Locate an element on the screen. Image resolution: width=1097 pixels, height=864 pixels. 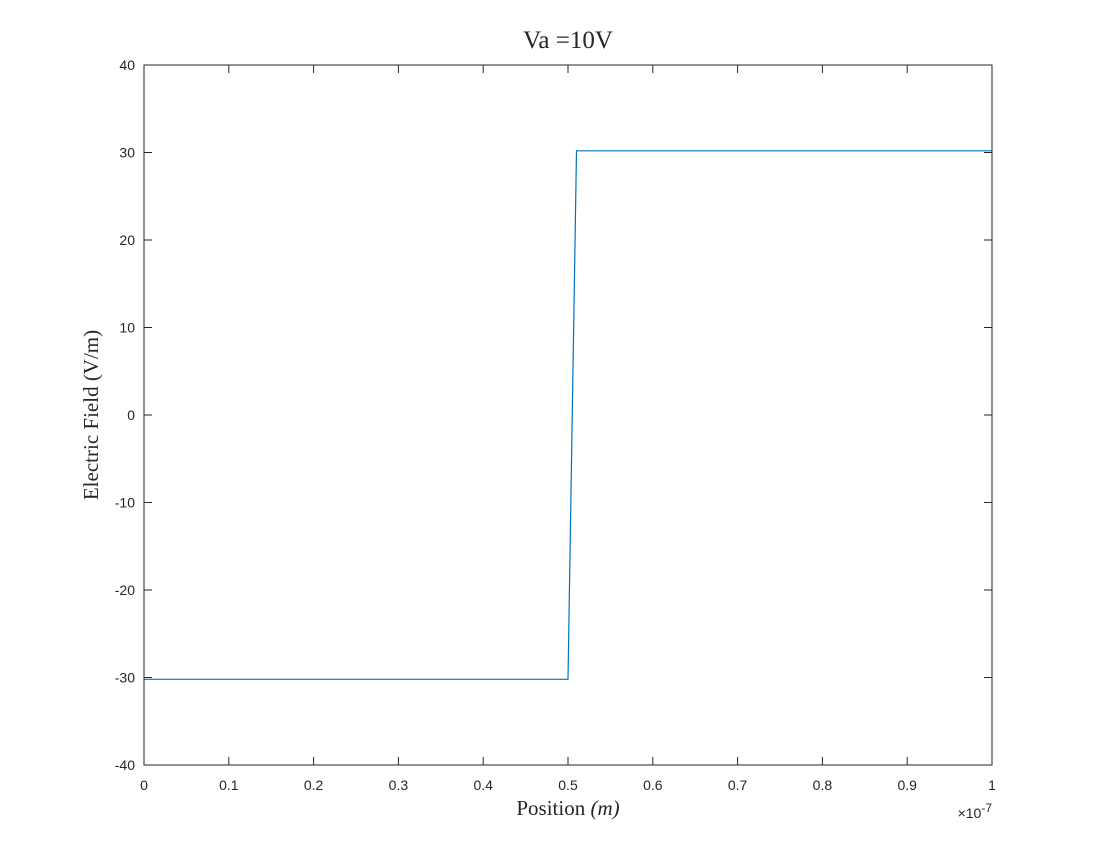
x-tick-label: 0.1 is located at coordinates (229, 785).